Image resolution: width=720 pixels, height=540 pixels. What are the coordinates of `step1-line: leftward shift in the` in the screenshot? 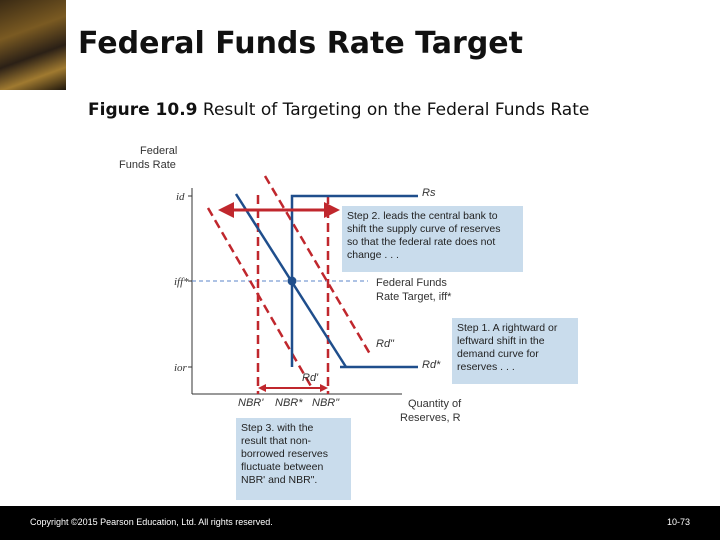 It's located at (501, 341).